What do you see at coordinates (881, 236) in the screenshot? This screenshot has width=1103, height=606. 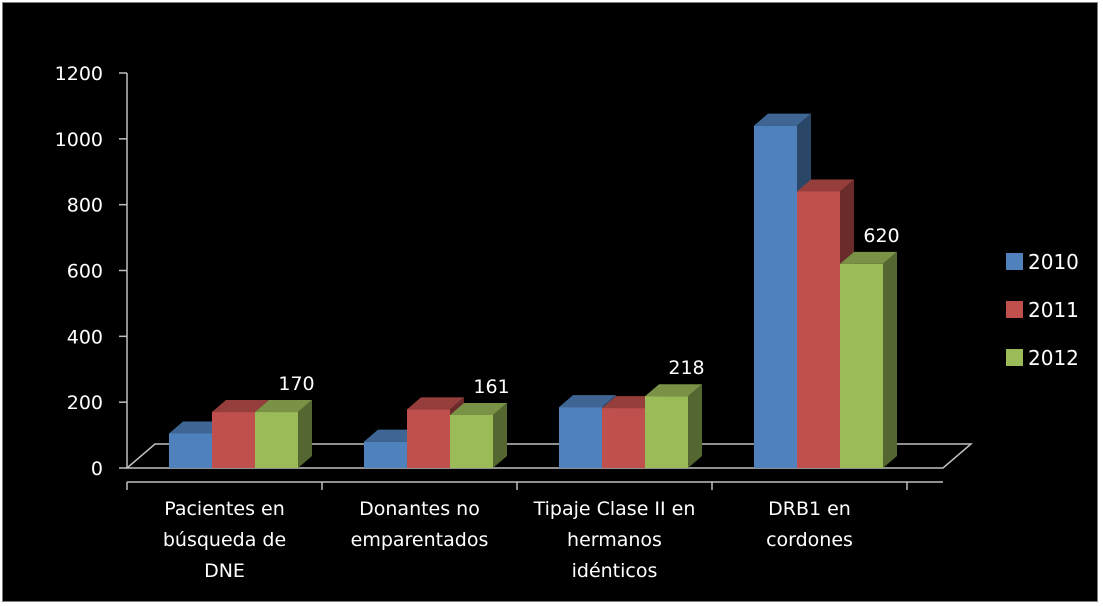 I see `data-label: 620` at bounding box center [881, 236].